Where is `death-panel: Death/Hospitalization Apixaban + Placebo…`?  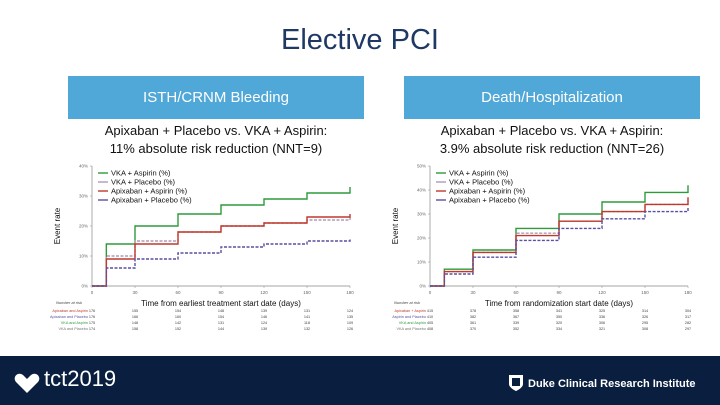 death-panel: Death/Hospitalization Apixaban + Placebo… is located at coordinates (552, 118).